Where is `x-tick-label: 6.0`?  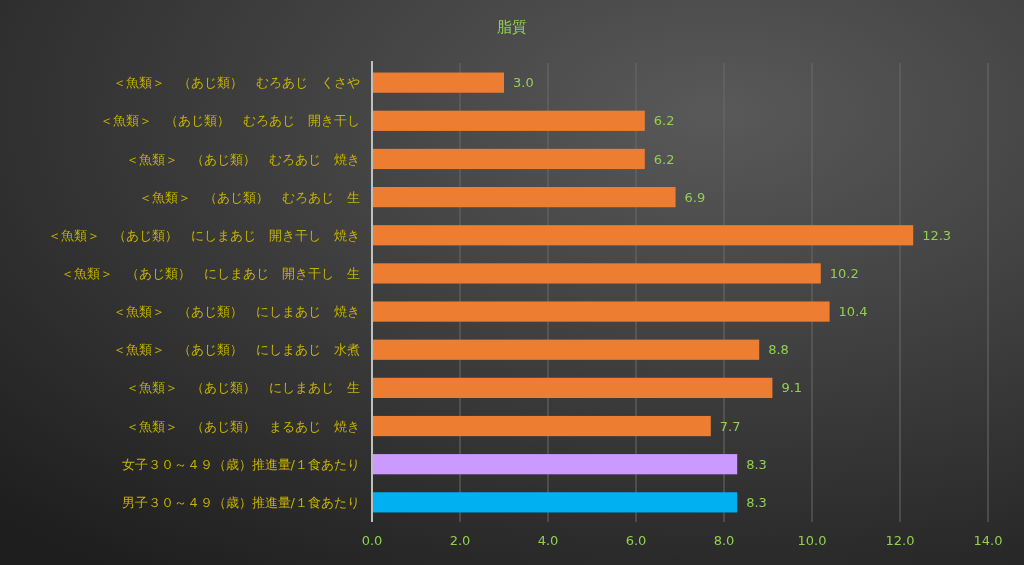 x-tick-label: 6.0 is located at coordinates (636, 540).